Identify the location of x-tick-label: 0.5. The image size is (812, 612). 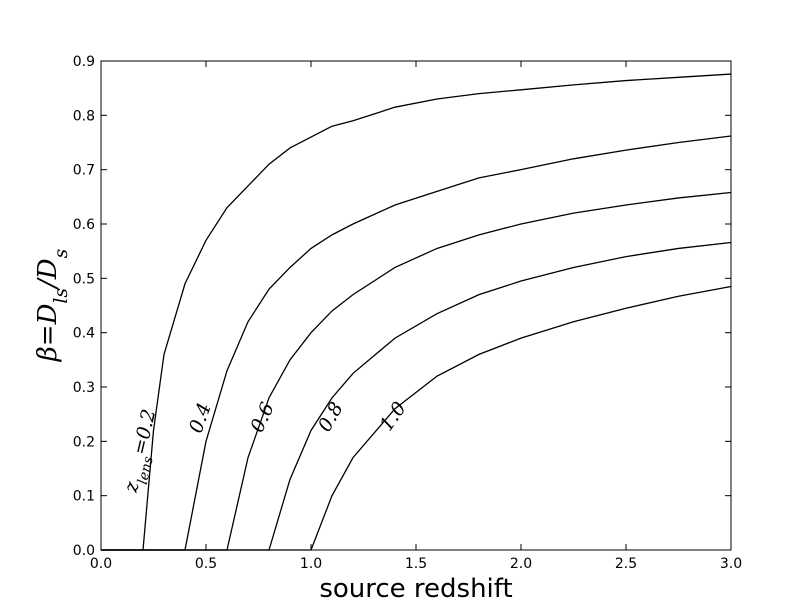
(206, 564).